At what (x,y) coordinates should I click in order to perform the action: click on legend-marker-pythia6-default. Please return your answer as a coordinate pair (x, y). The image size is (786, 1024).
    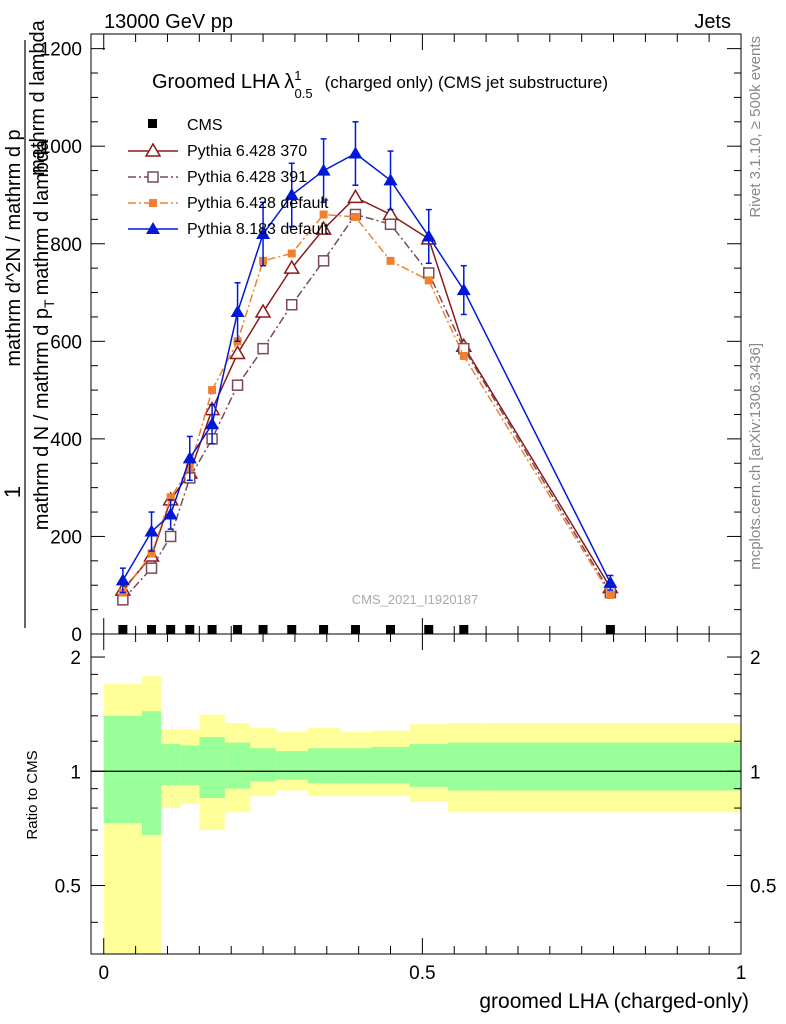
    Looking at the image, I should click on (153, 203).